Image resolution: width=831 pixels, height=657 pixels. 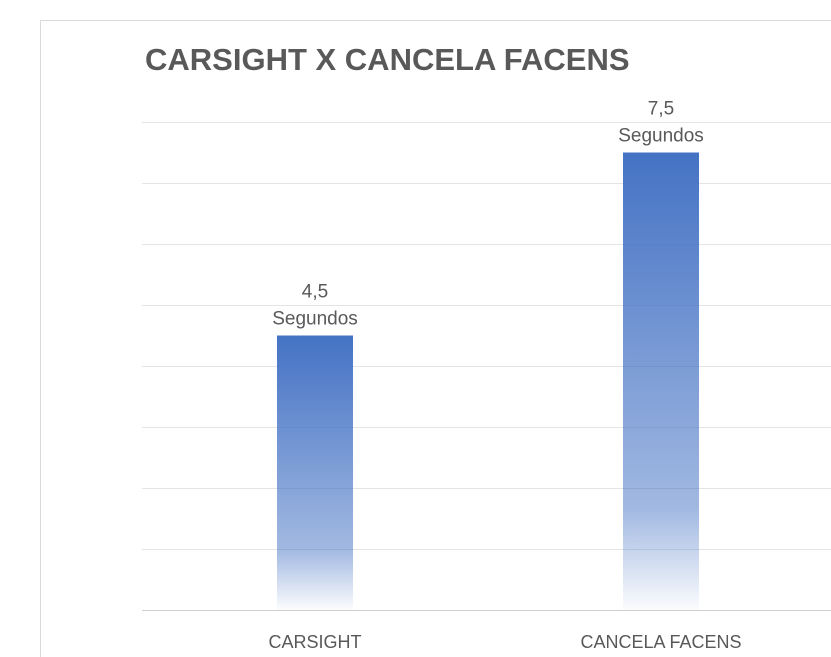 I want to click on chart-title: CARSIGHT X CANCELA FACENS, so click(x=387, y=59).